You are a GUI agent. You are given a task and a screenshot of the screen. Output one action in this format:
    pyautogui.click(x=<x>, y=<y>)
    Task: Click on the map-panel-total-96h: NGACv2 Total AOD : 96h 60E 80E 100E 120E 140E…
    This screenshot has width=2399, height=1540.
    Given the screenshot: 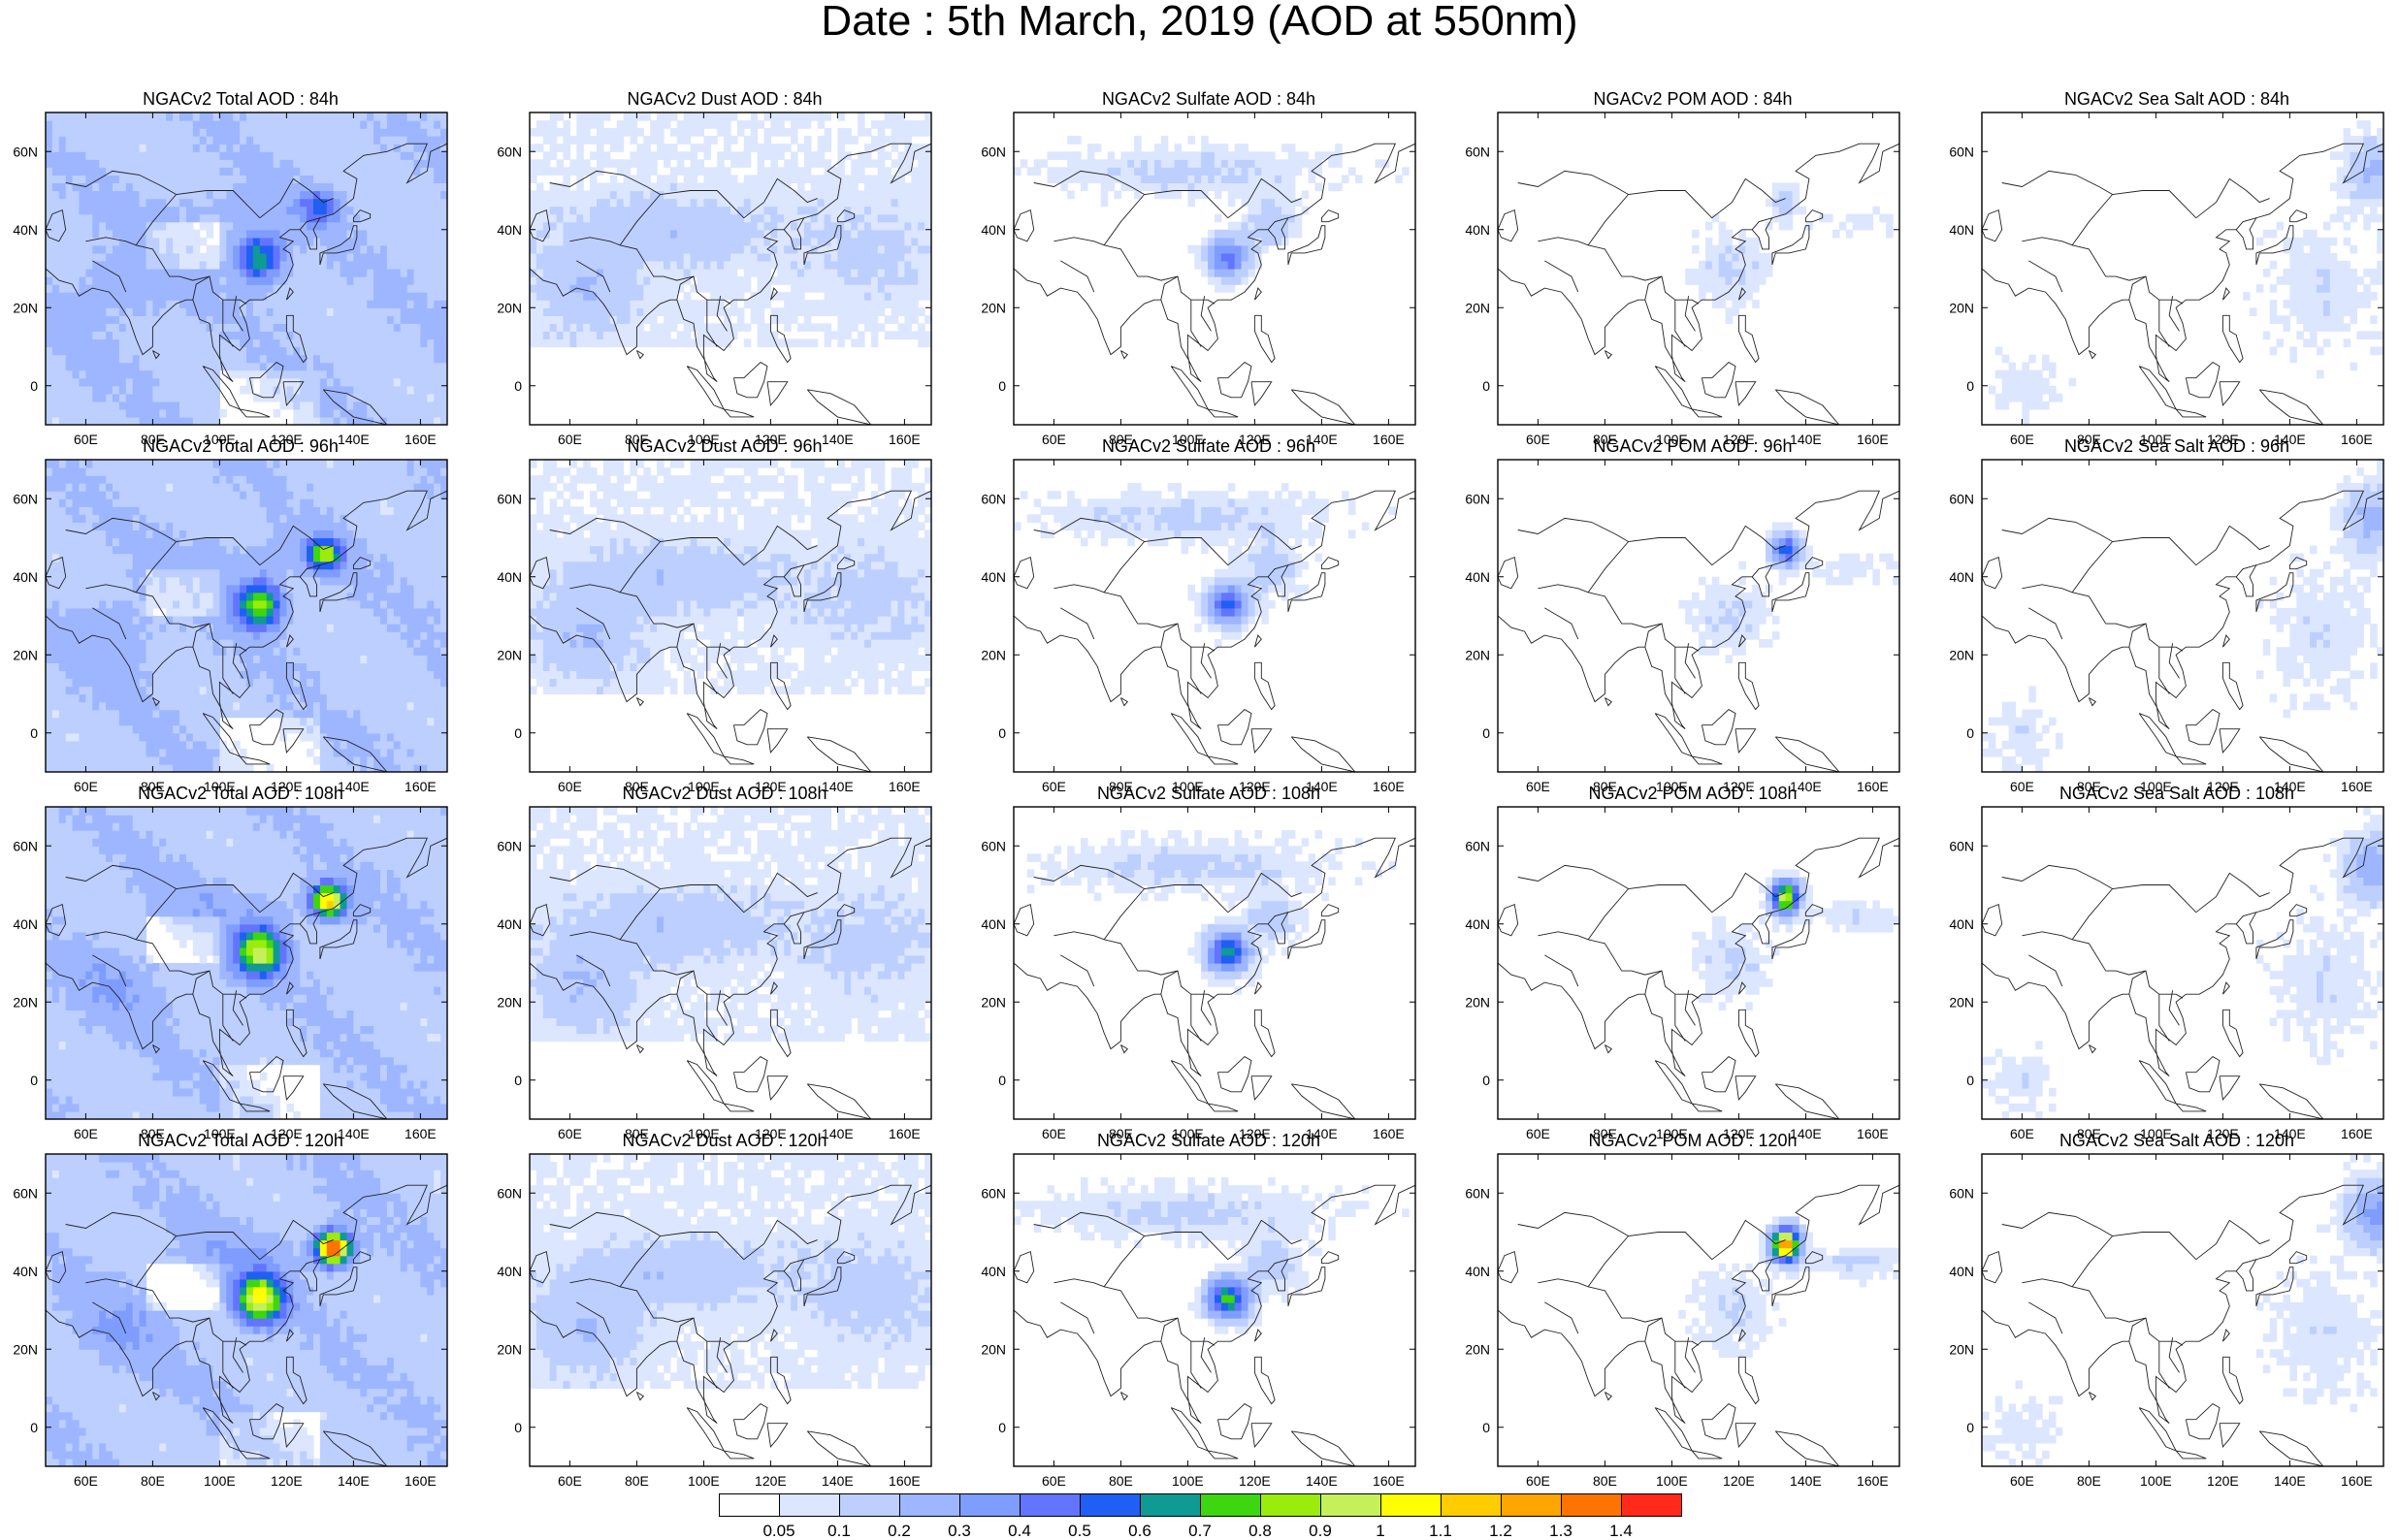 What is the action you would take?
    pyautogui.click(x=241, y=615)
    